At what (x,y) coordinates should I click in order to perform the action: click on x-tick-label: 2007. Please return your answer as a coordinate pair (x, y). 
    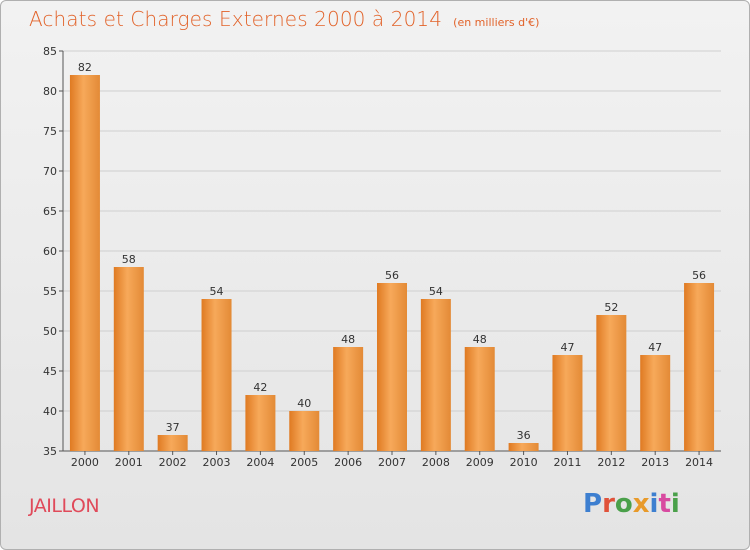
    Looking at the image, I should click on (392, 462).